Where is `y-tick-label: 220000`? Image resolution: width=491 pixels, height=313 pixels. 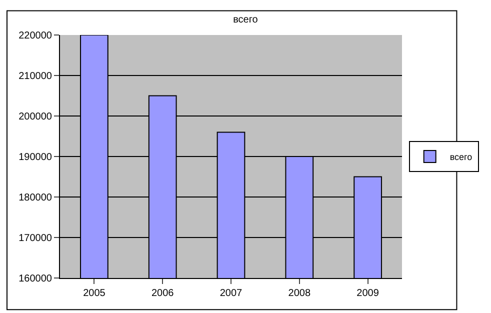
y-tick-label: 220000 is located at coordinates (35, 36).